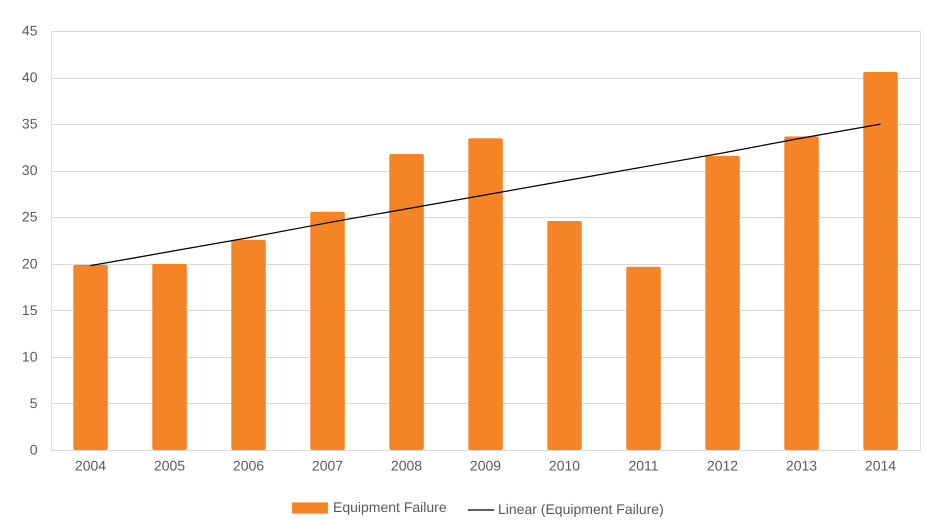  Describe the element at coordinates (30, 356) in the screenshot. I see `y-tick-label: 10` at that location.